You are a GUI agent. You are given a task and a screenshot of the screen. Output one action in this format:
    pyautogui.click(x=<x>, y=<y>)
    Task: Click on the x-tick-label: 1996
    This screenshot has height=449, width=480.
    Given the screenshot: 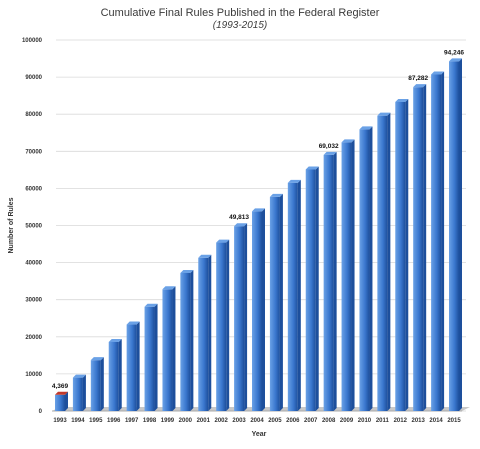 What is the action you would take?
    pyautogui.click(x=114, y=421)
    